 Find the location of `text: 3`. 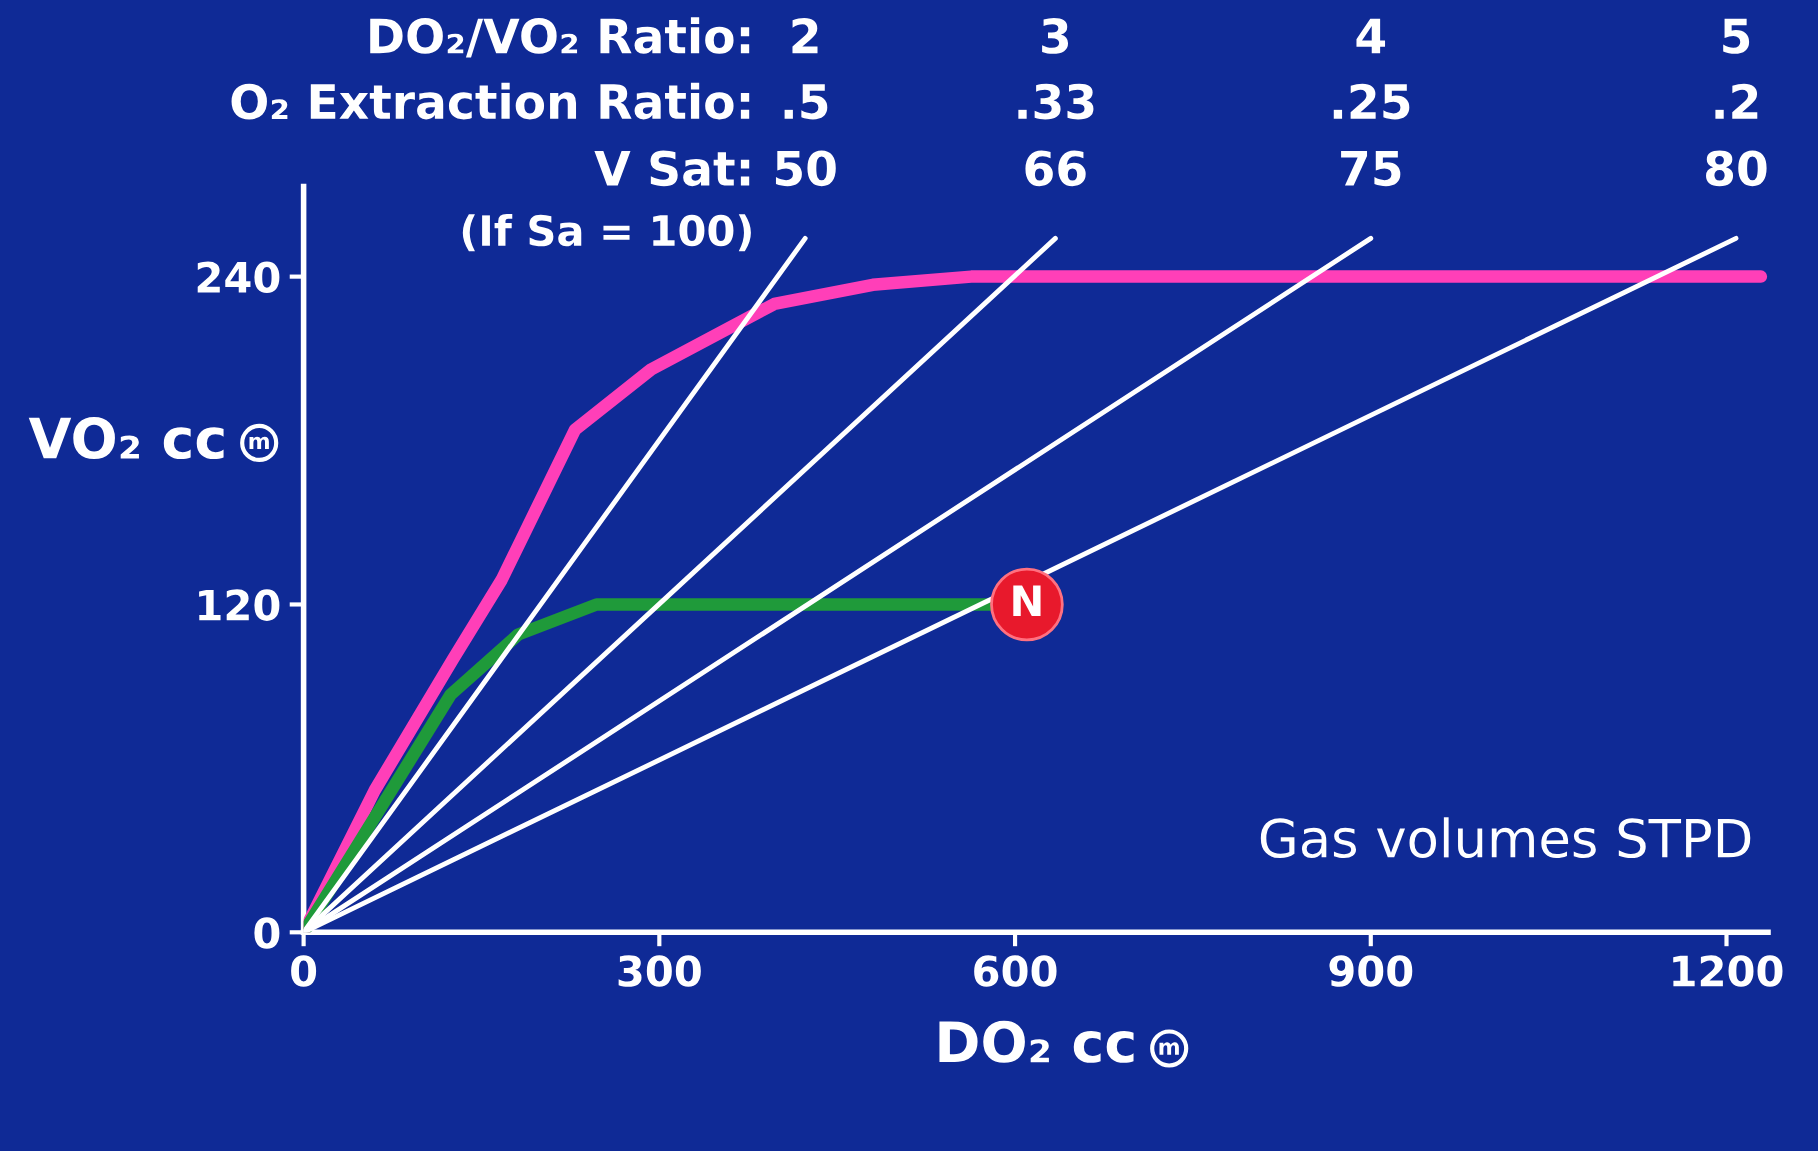

text: 3 is located at coordinates (1055, 36).